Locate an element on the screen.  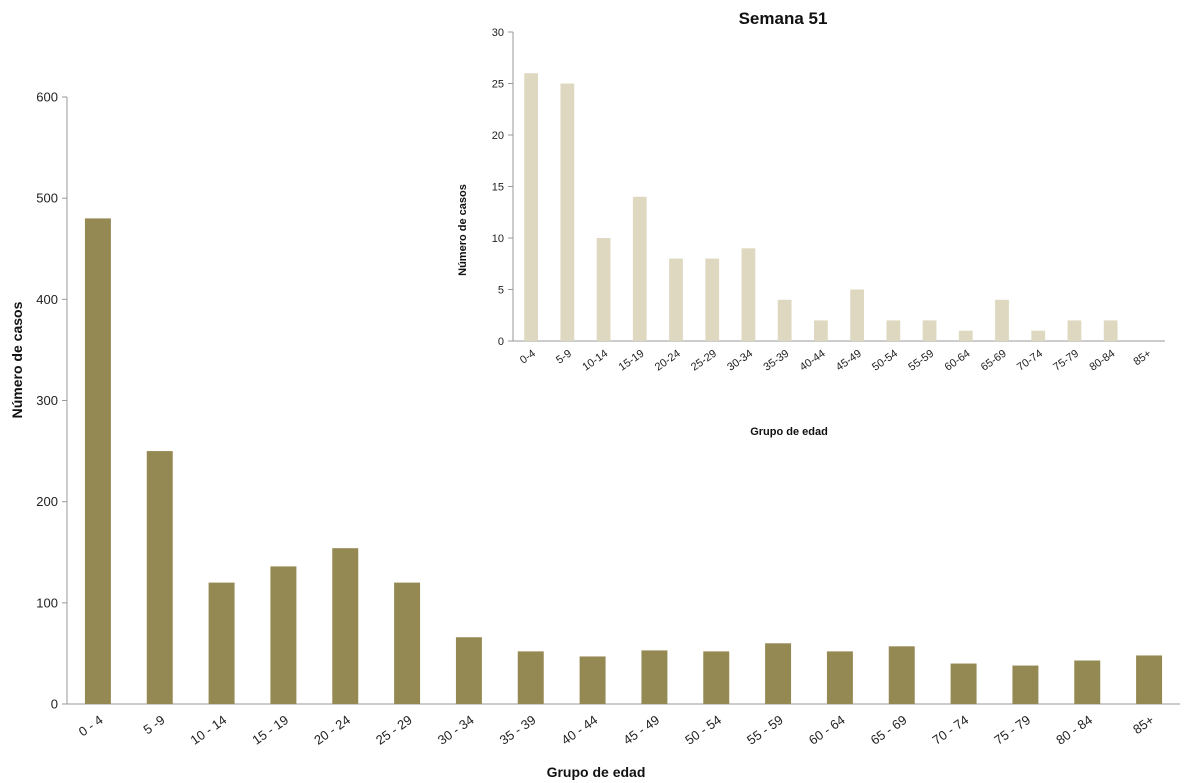
y-tick-label: 30 is located at coordinates (498, 33).